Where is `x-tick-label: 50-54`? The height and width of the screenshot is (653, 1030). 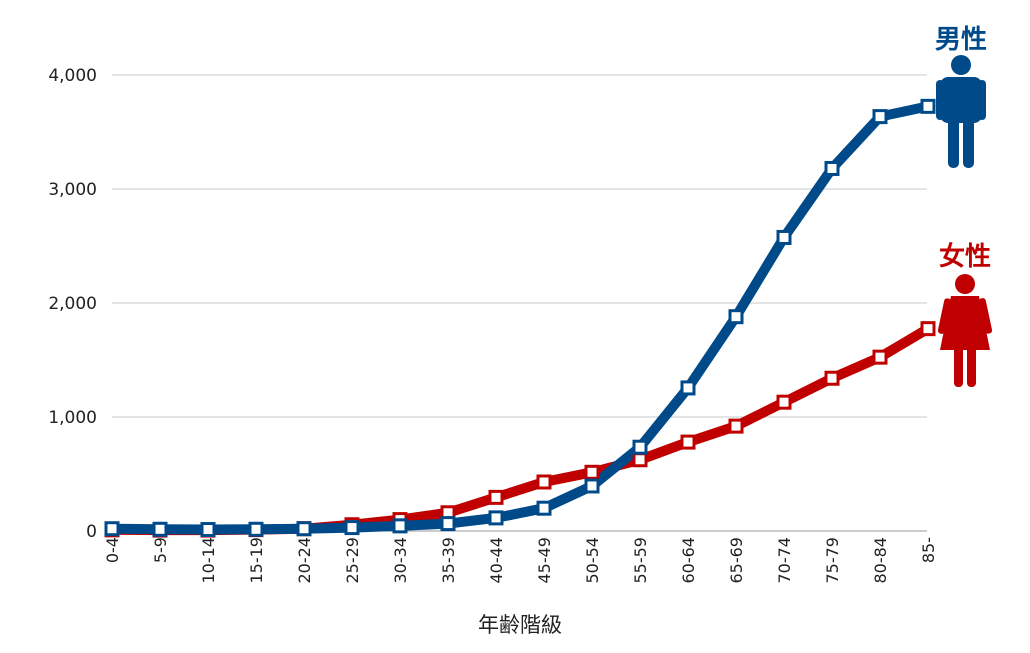 x-tick-label: 50-54 is located at coordinates (592, 560).